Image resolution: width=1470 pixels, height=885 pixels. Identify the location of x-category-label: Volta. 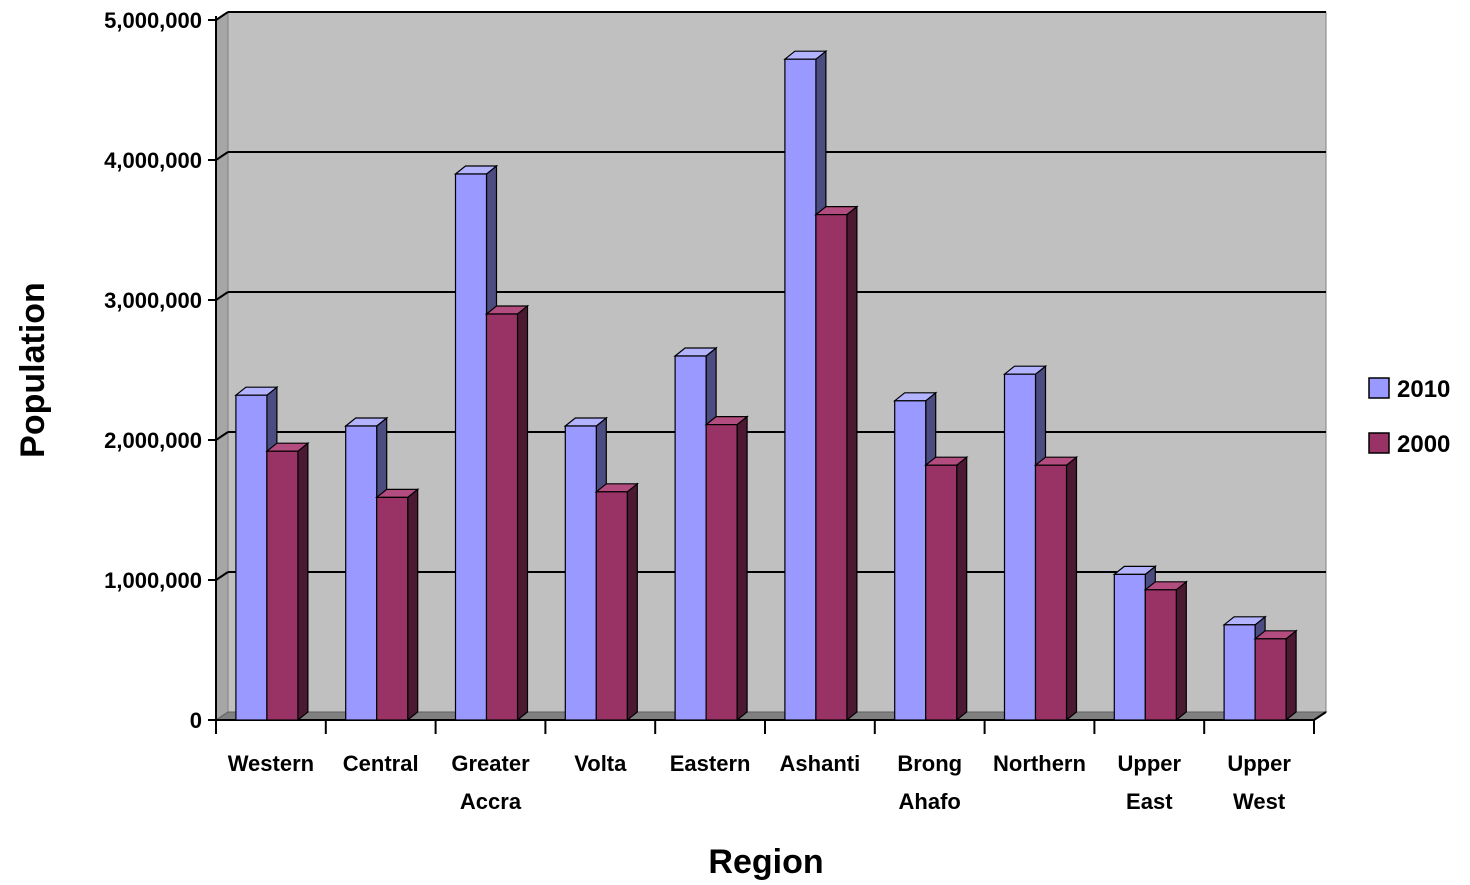
(600, 763).